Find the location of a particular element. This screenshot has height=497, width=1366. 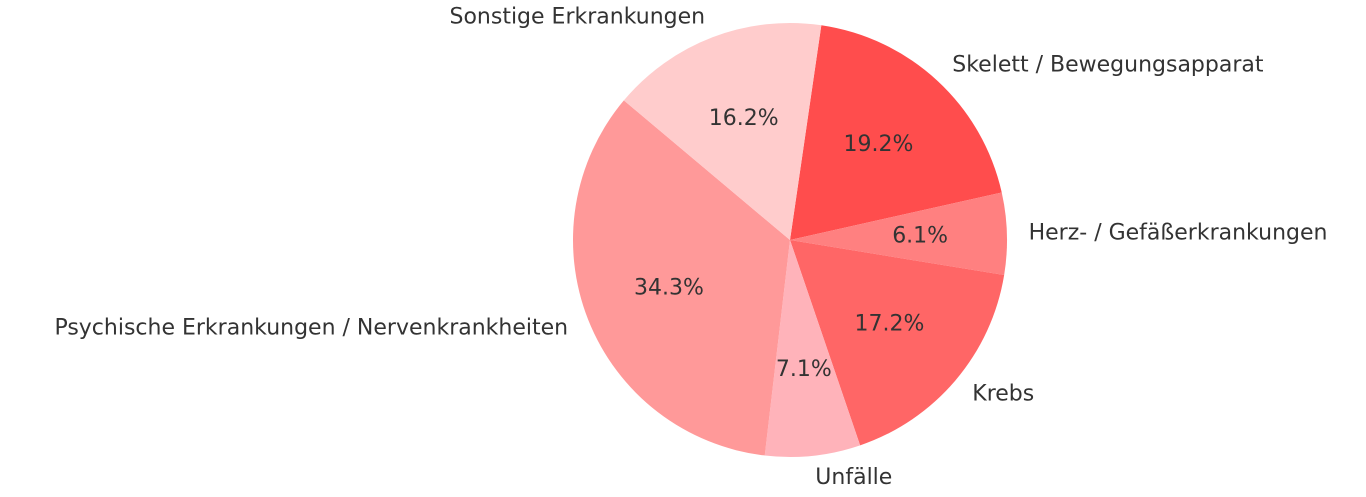

pie-percent-label: 17.2% is located at coordinates (889, 324).